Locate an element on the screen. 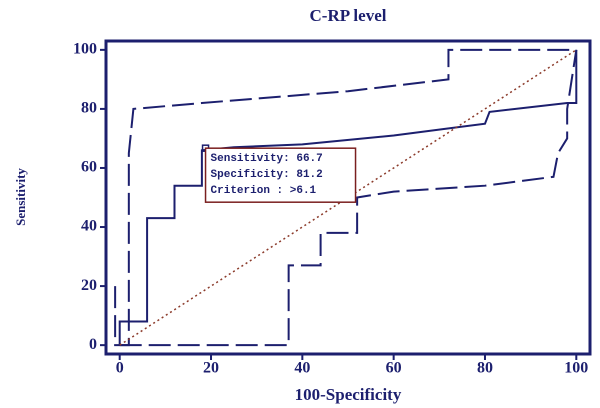 This screenshot has width=600, height=408. x-tick-label: 100 is located at coordinates (576, 368).